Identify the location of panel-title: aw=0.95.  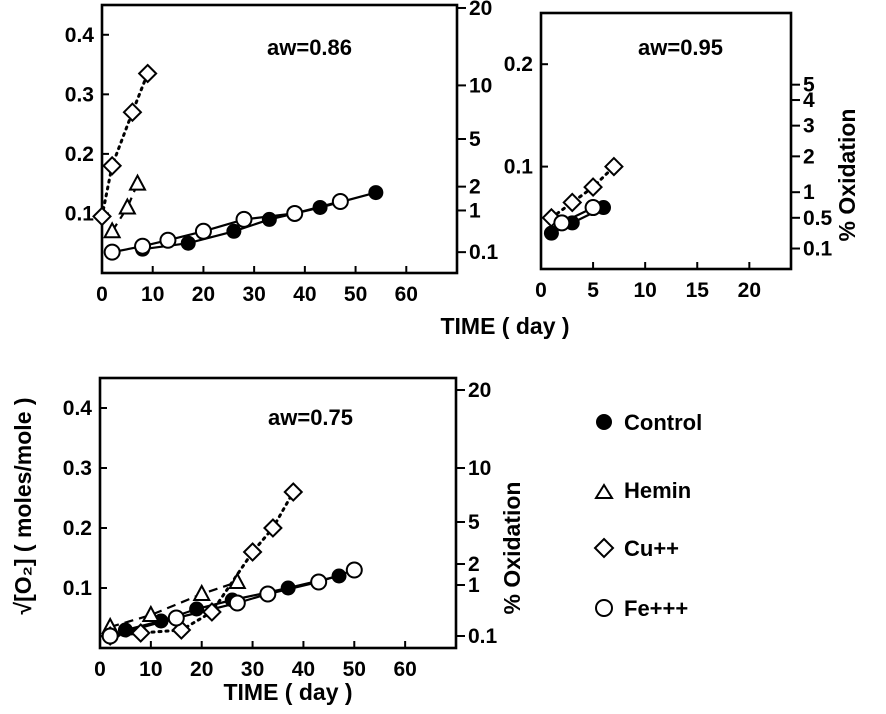
(680, 47).